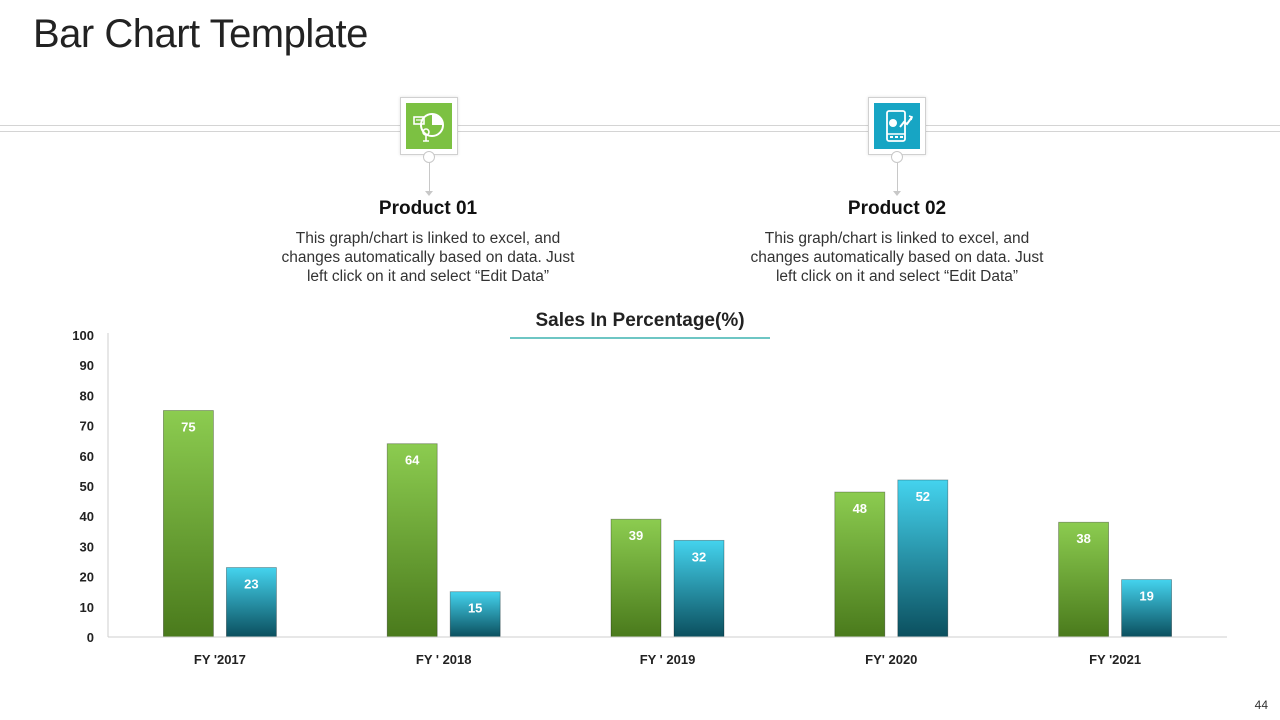  Describe the element at coordinates (897, 276) in the screenshot. I see `product-02-description-line: left click on it and select “Edit Data”` at that location.